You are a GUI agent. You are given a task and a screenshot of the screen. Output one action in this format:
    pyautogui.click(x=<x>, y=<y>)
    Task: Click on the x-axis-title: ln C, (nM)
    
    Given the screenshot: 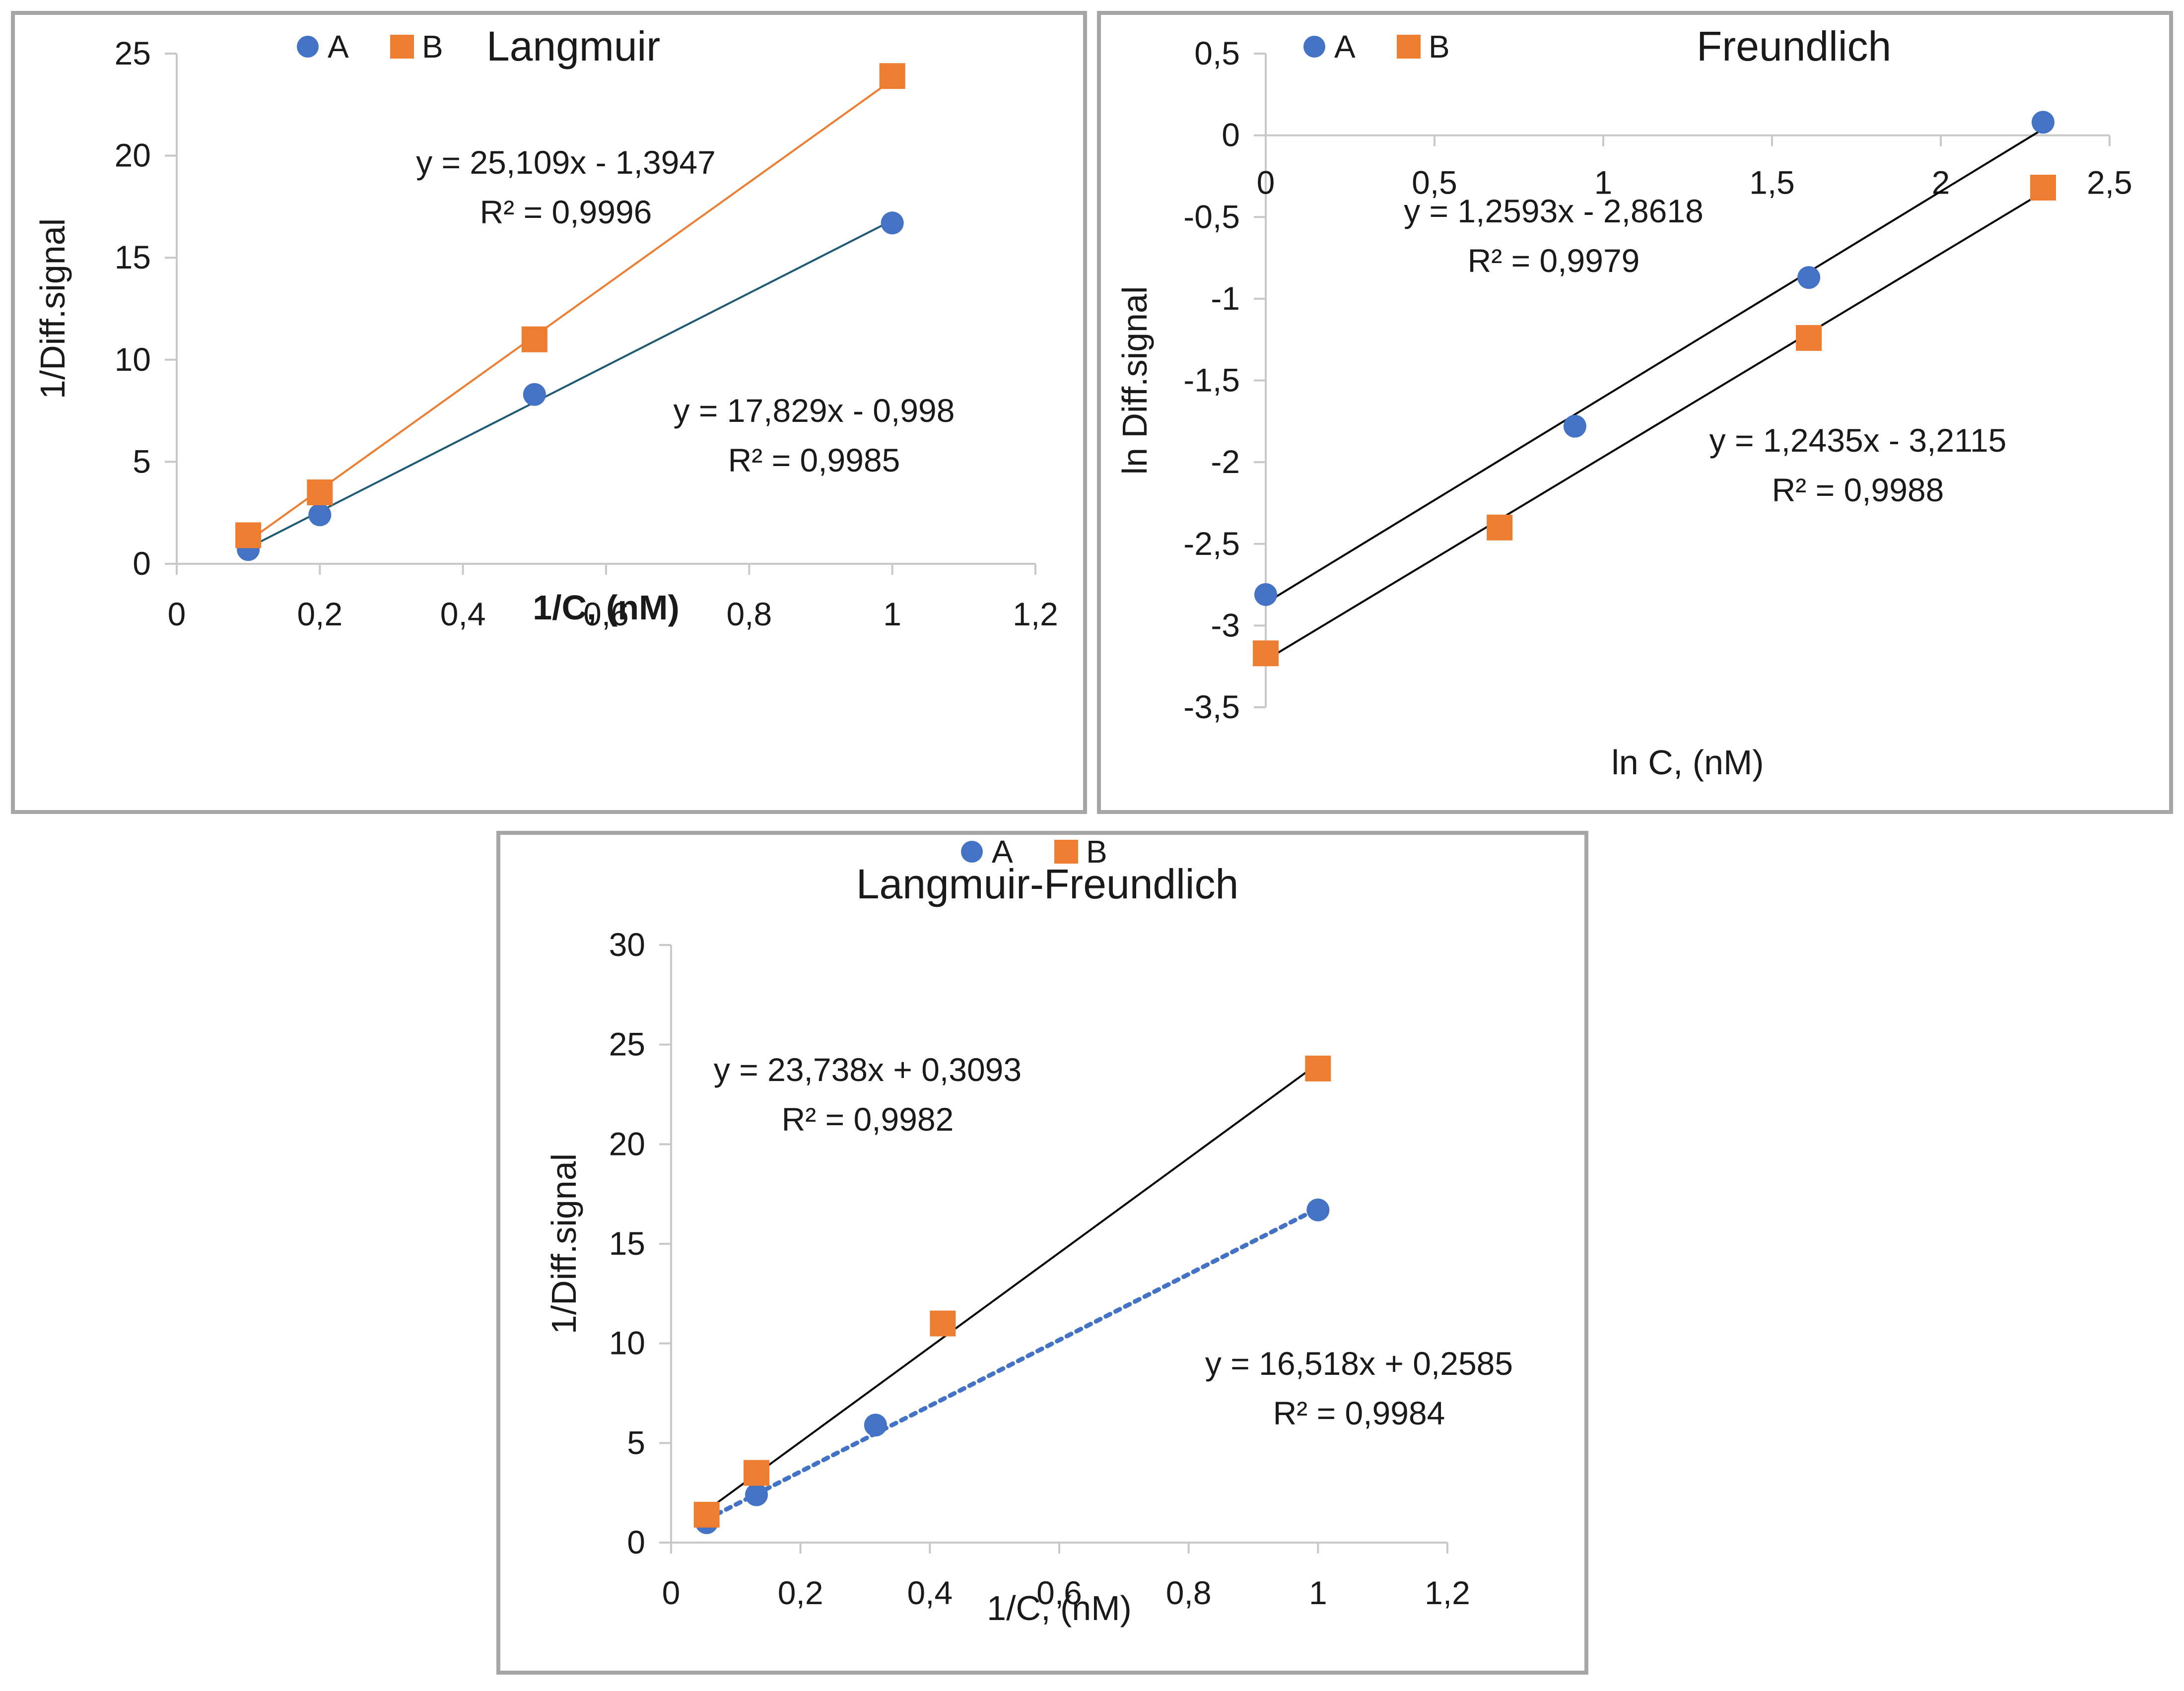 What is the action you would take?
    pyautogui.click(x=1687, y=762)
    